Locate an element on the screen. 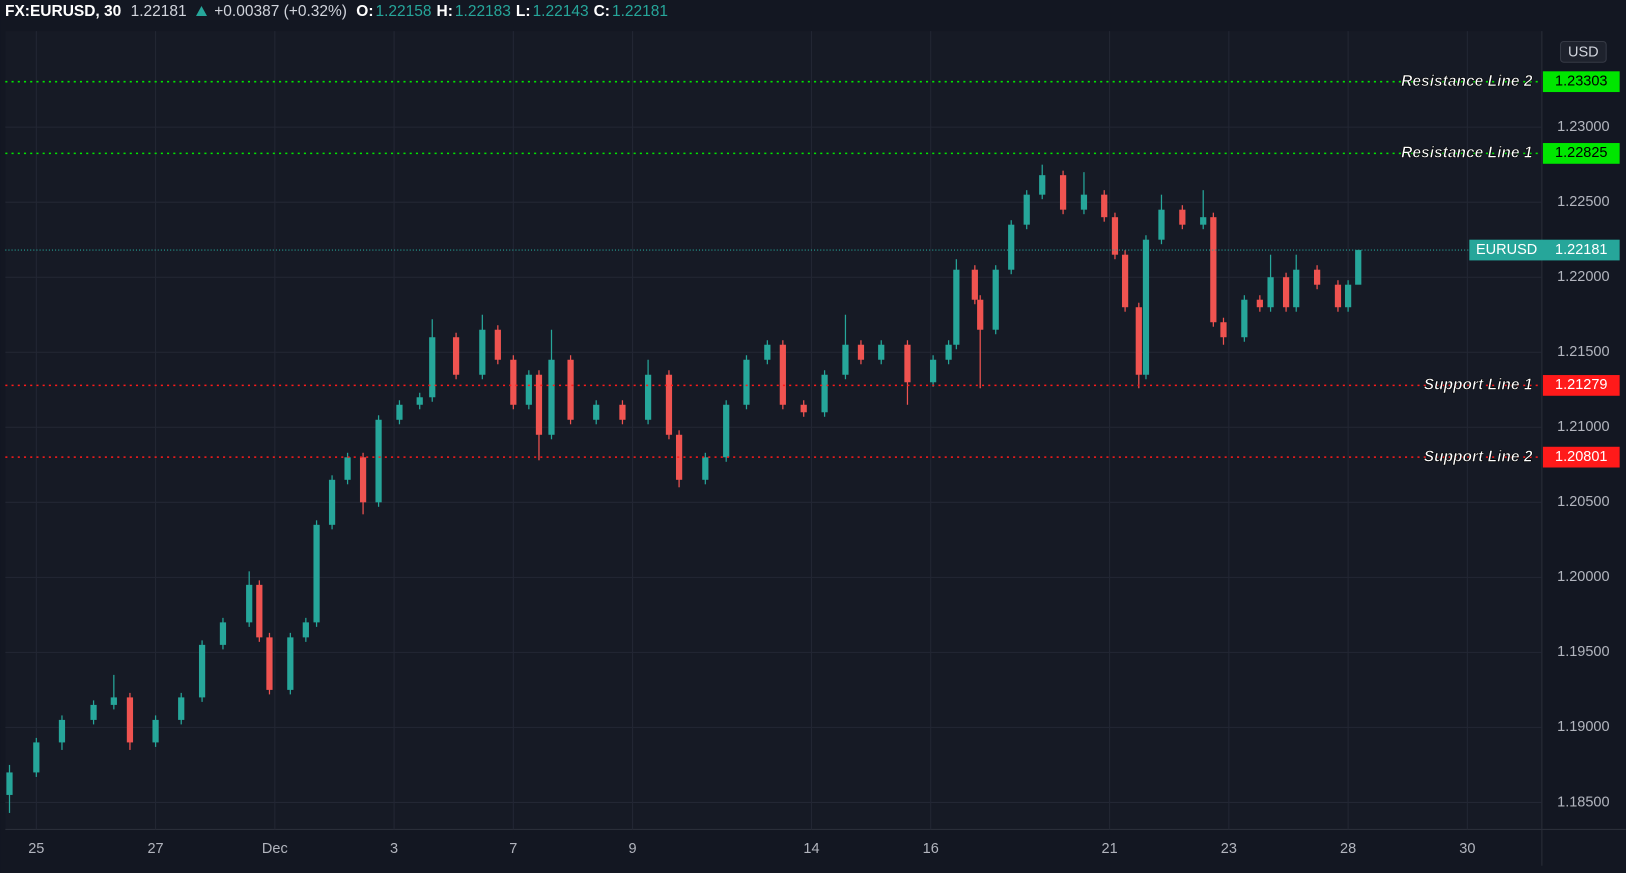  x-tick-label: 28 is located at coordinates (1348, 849).